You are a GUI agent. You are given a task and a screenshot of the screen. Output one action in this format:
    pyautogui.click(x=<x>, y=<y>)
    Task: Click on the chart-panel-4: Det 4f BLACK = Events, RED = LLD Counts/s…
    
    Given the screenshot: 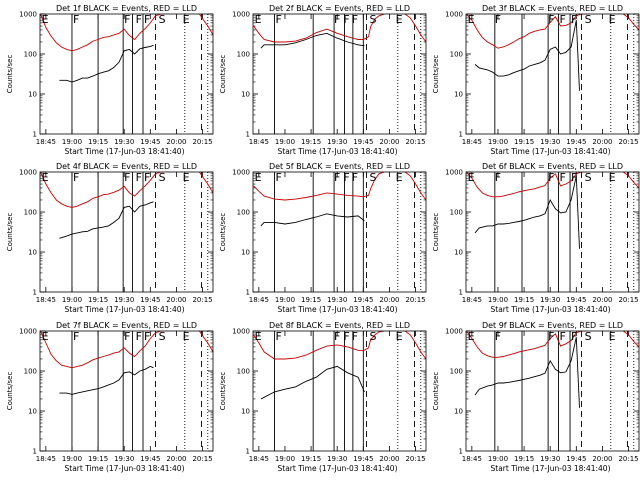 What is the action you would take?
    pyautogui.click(x=110, y=238)
    